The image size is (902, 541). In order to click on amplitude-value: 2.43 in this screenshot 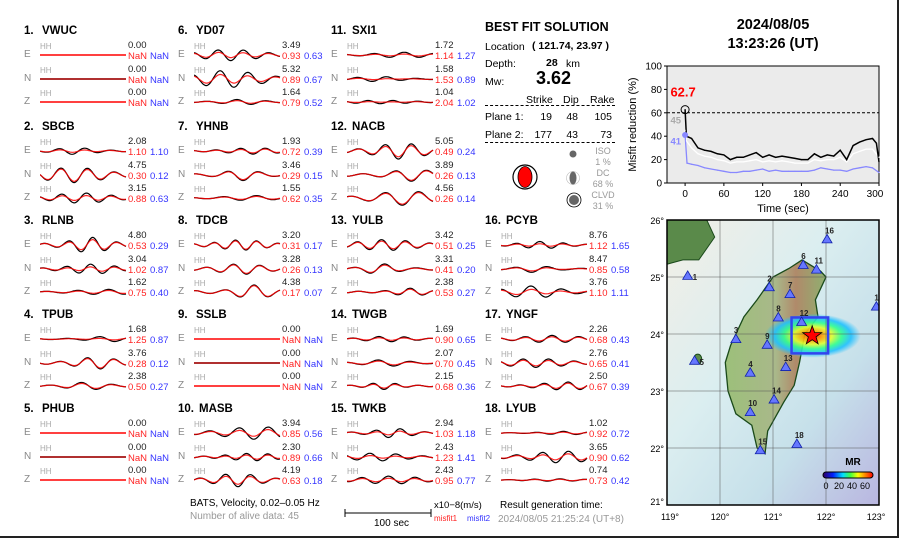, I will do `click(444, 470)`.